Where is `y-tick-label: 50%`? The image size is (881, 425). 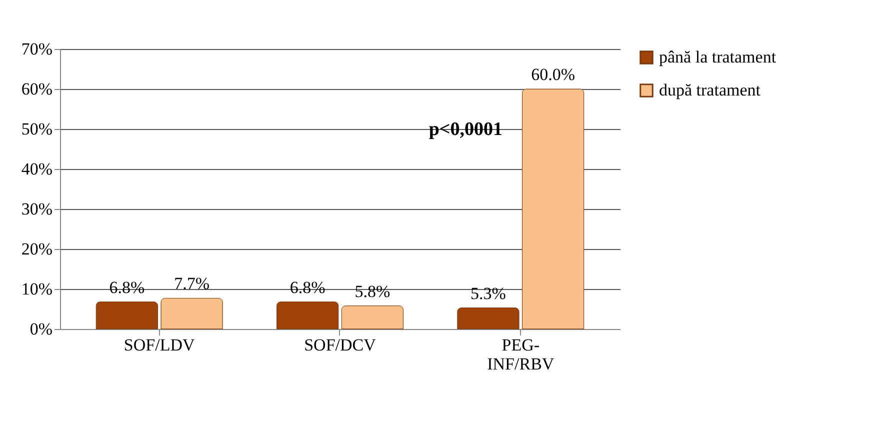
y-tick-label: 50% is located at coordinates (36, 129).